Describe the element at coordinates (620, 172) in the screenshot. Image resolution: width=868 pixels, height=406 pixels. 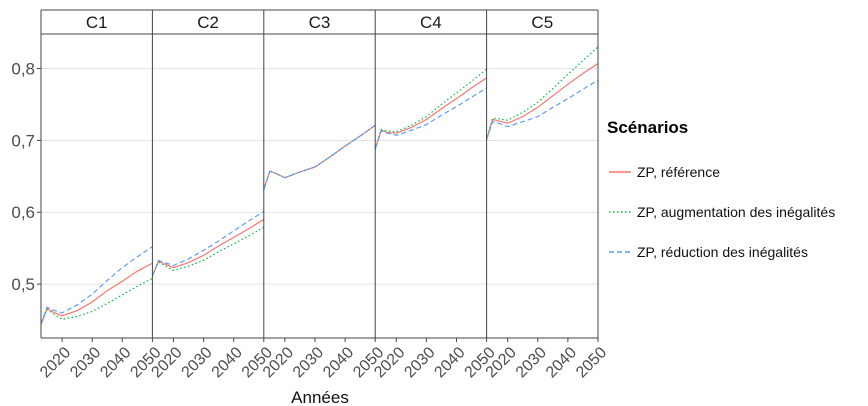
I see `legend-key-reference` at that location.